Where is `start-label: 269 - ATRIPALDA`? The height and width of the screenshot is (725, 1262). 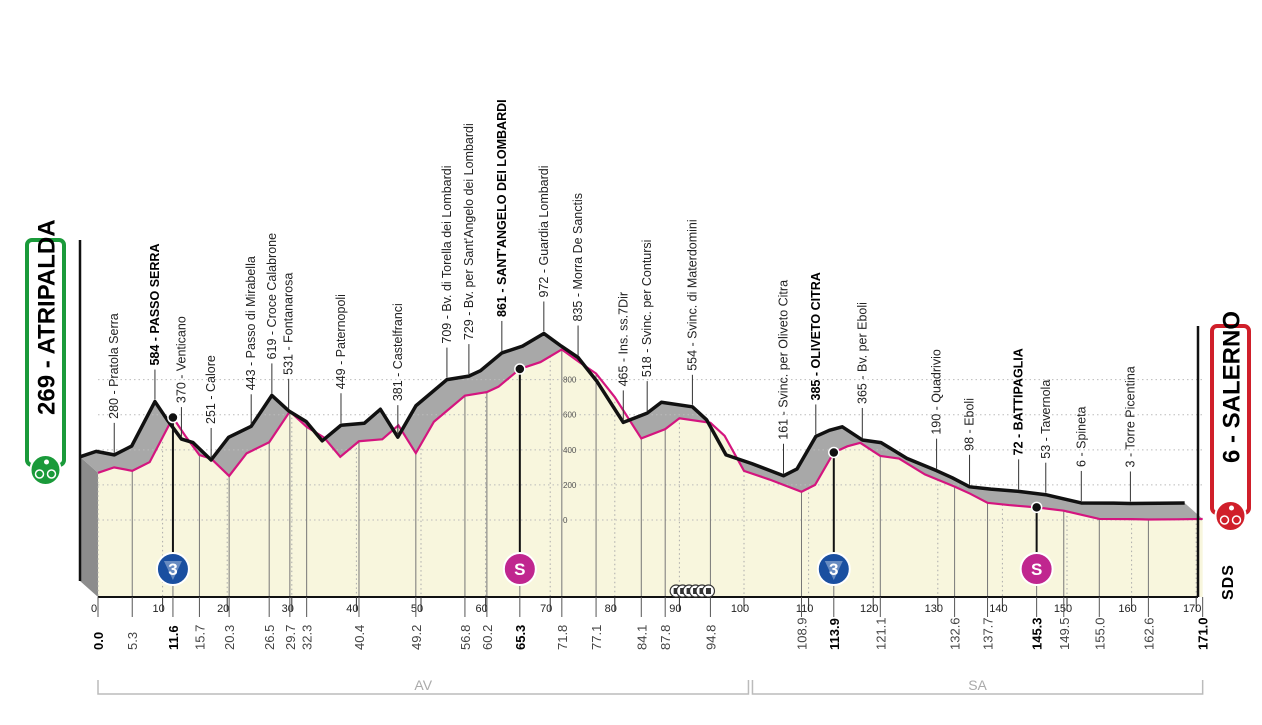 start-label: 269 - ATRIPALDA is located at coordinates (47, 317).